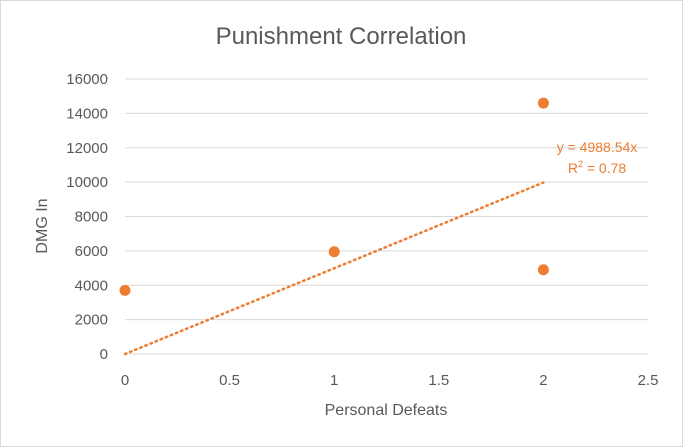 Image resolution: width=683 pixels, height=447 pixels. What do you see at coordinates (87, 182) in the screenshot?
I see `y-tick-label: 10000` at bounding box center [87, 182].